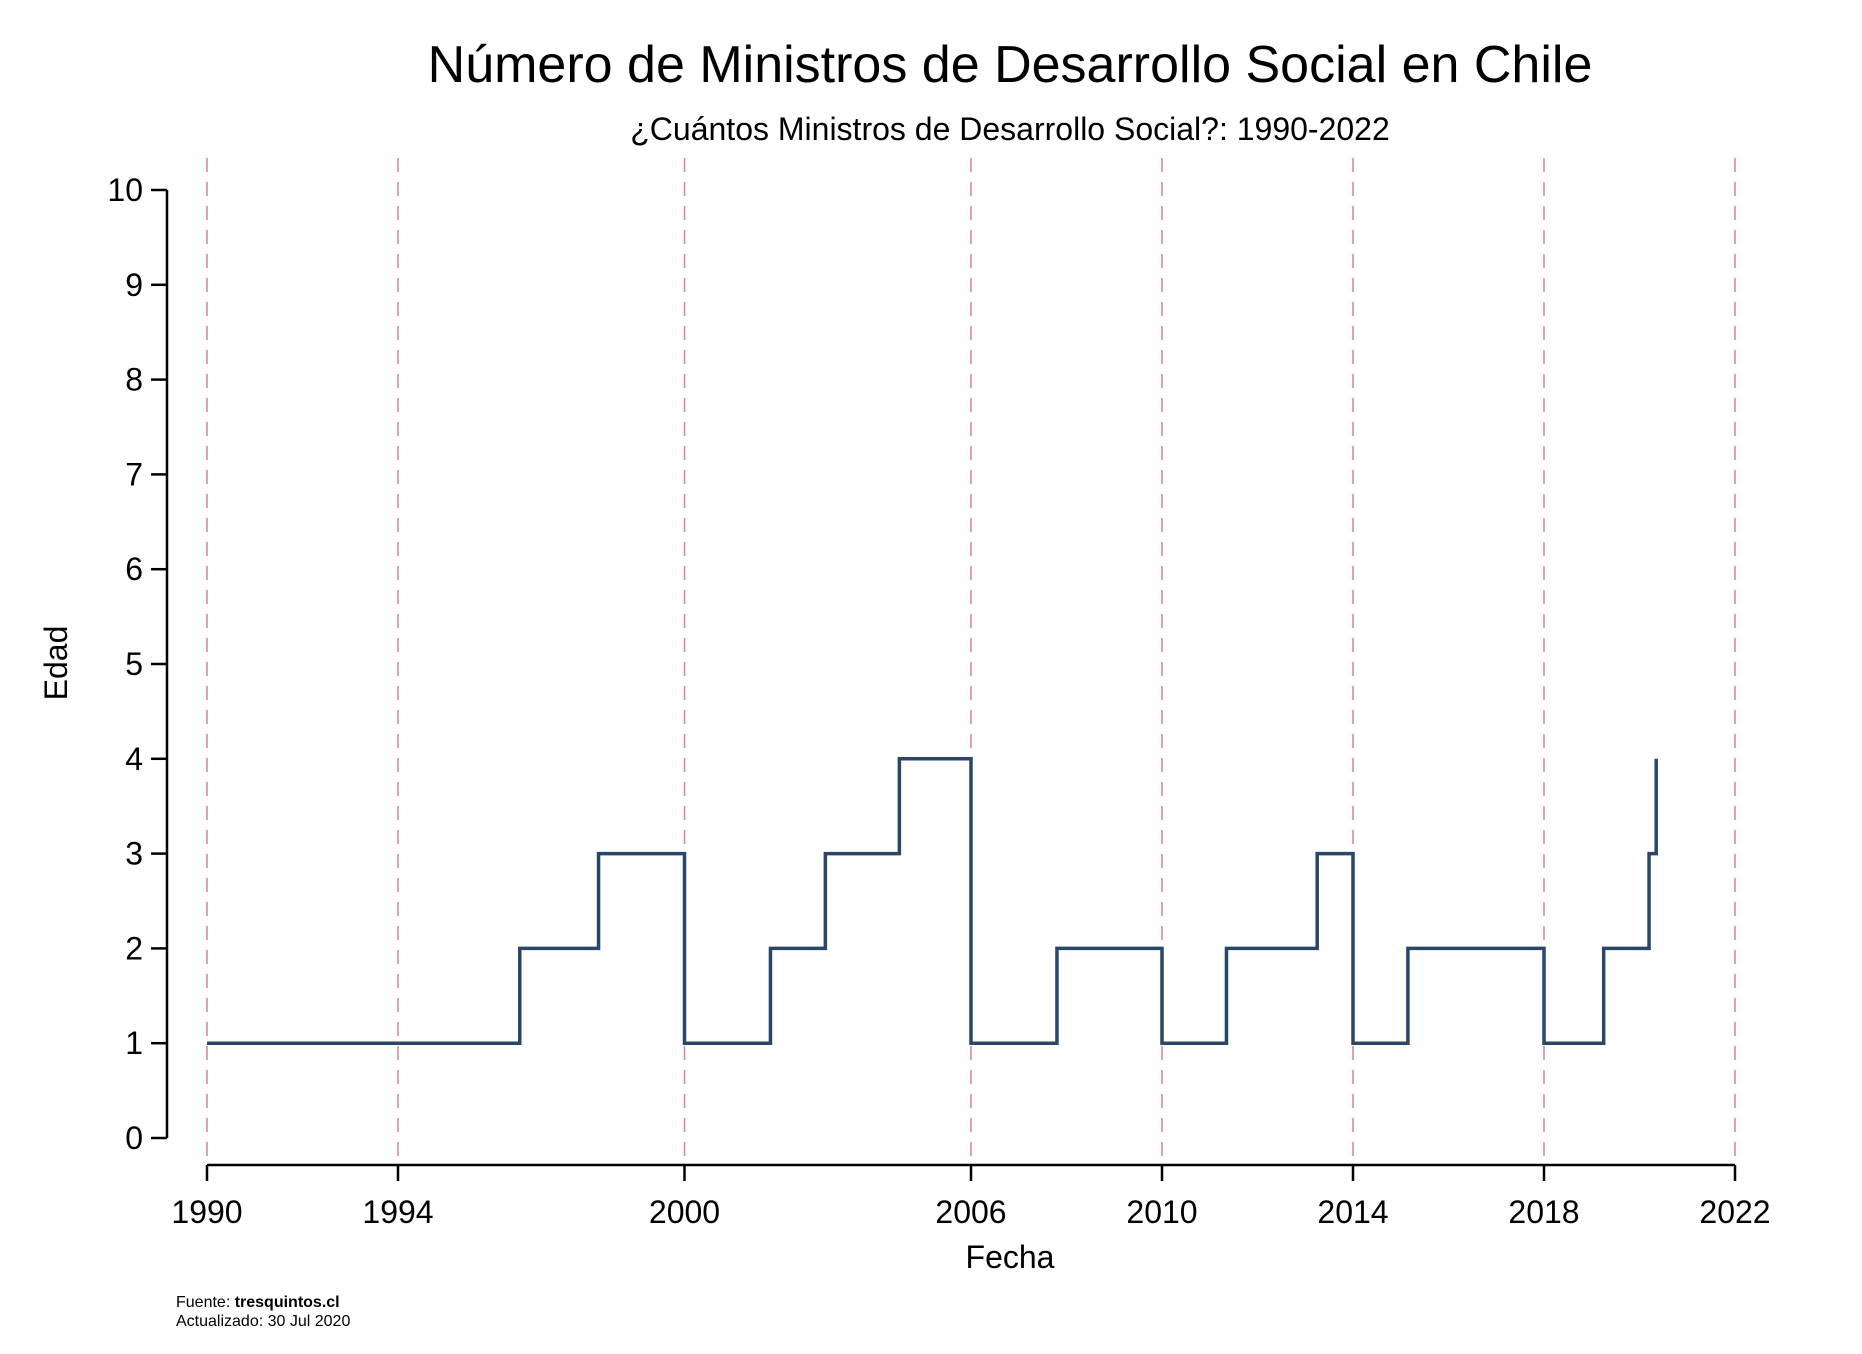 The width and height of the screenshot is (1862, 1354). Describe the element at coordinates (1543, 1212) in the screenshot. I see `x-tick-label-2018: 2018` at that location.